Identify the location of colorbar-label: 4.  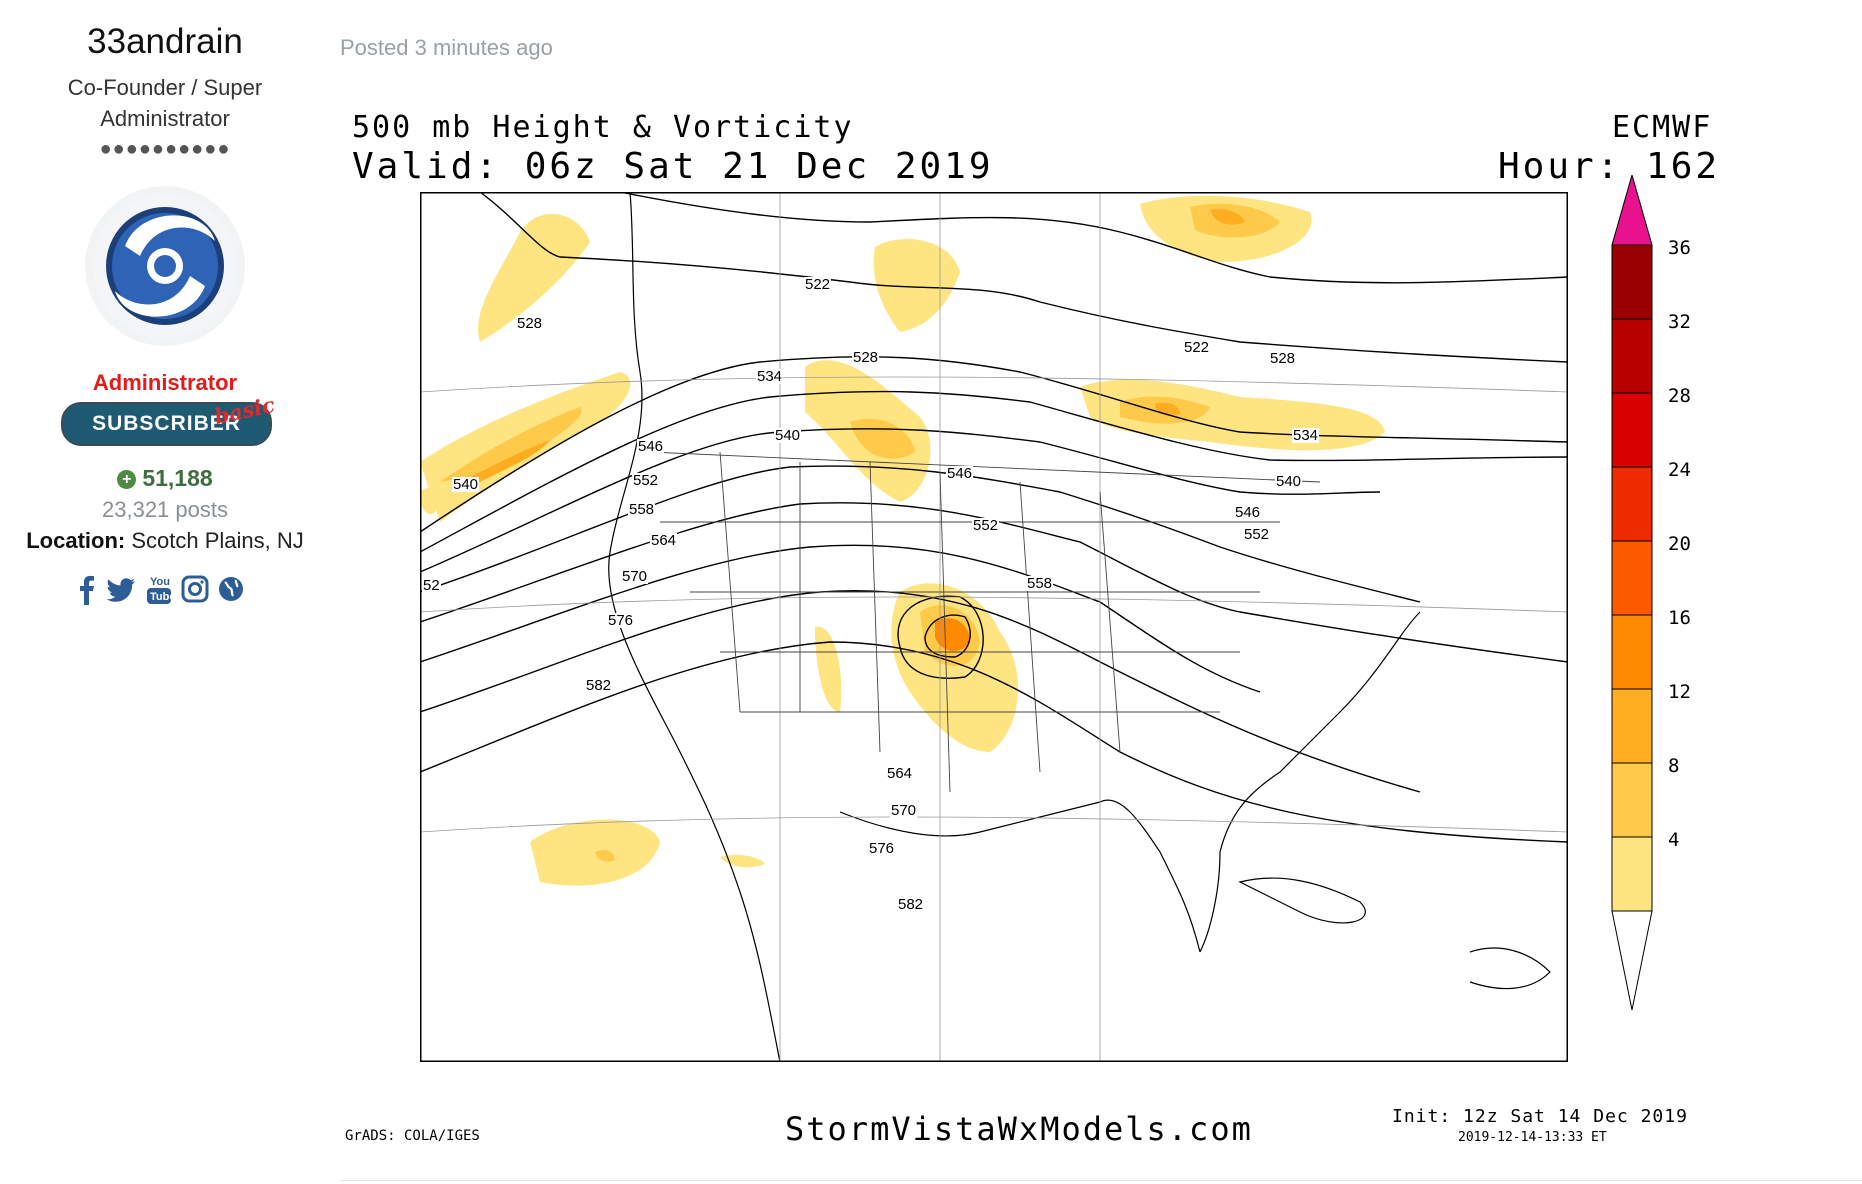
(1674, 840).